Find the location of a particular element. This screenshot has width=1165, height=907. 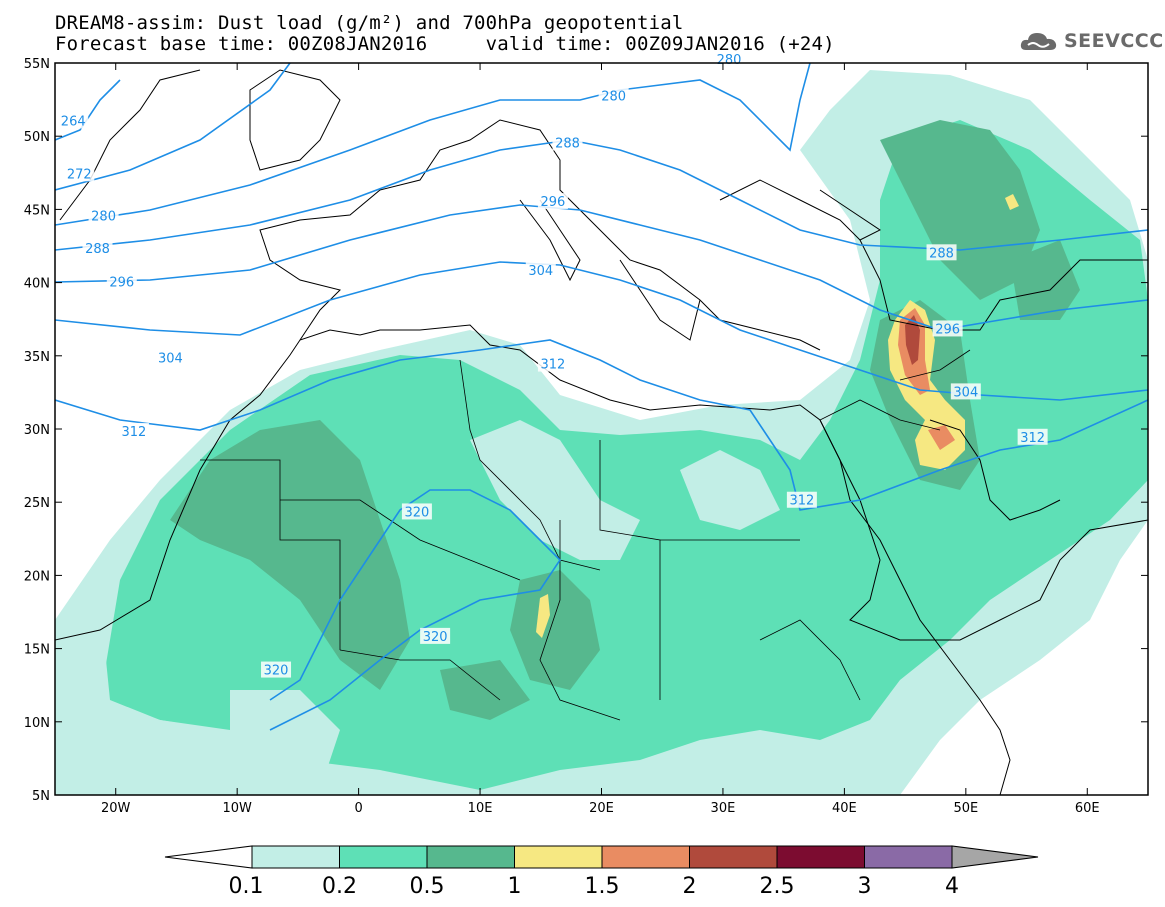

colorbar-label: 2 is located at coordinates (689, 886).